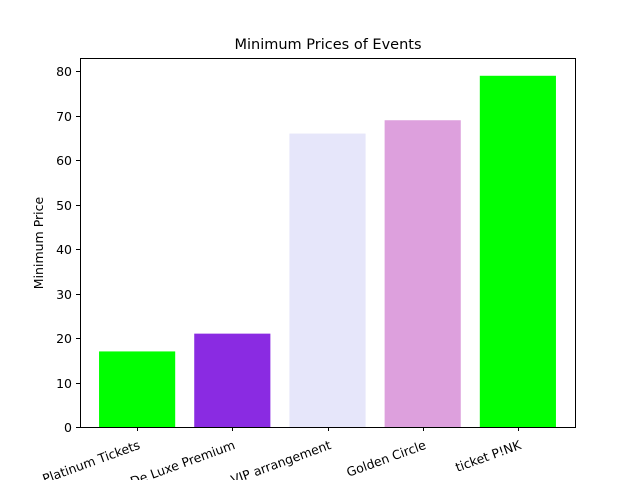  What do you see at coordinates (64, 205) in the screenshot?
I see `y-tick-label: 50` at bounding box center [64, 205].